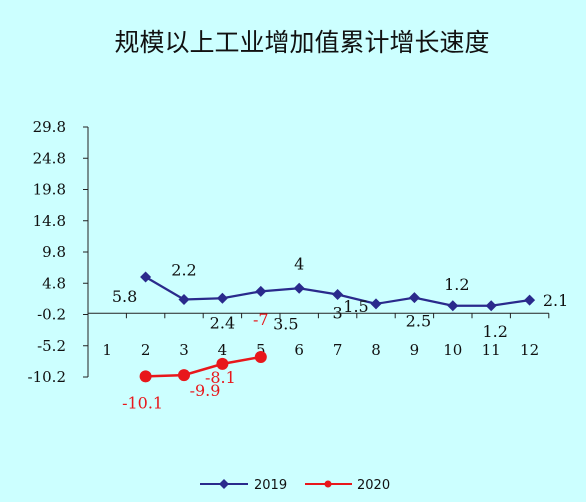  What do you see at coordinates (47, 377) in the screenshot?
I see `y-tick-label: -10.2` at bounding box center [47, 377].